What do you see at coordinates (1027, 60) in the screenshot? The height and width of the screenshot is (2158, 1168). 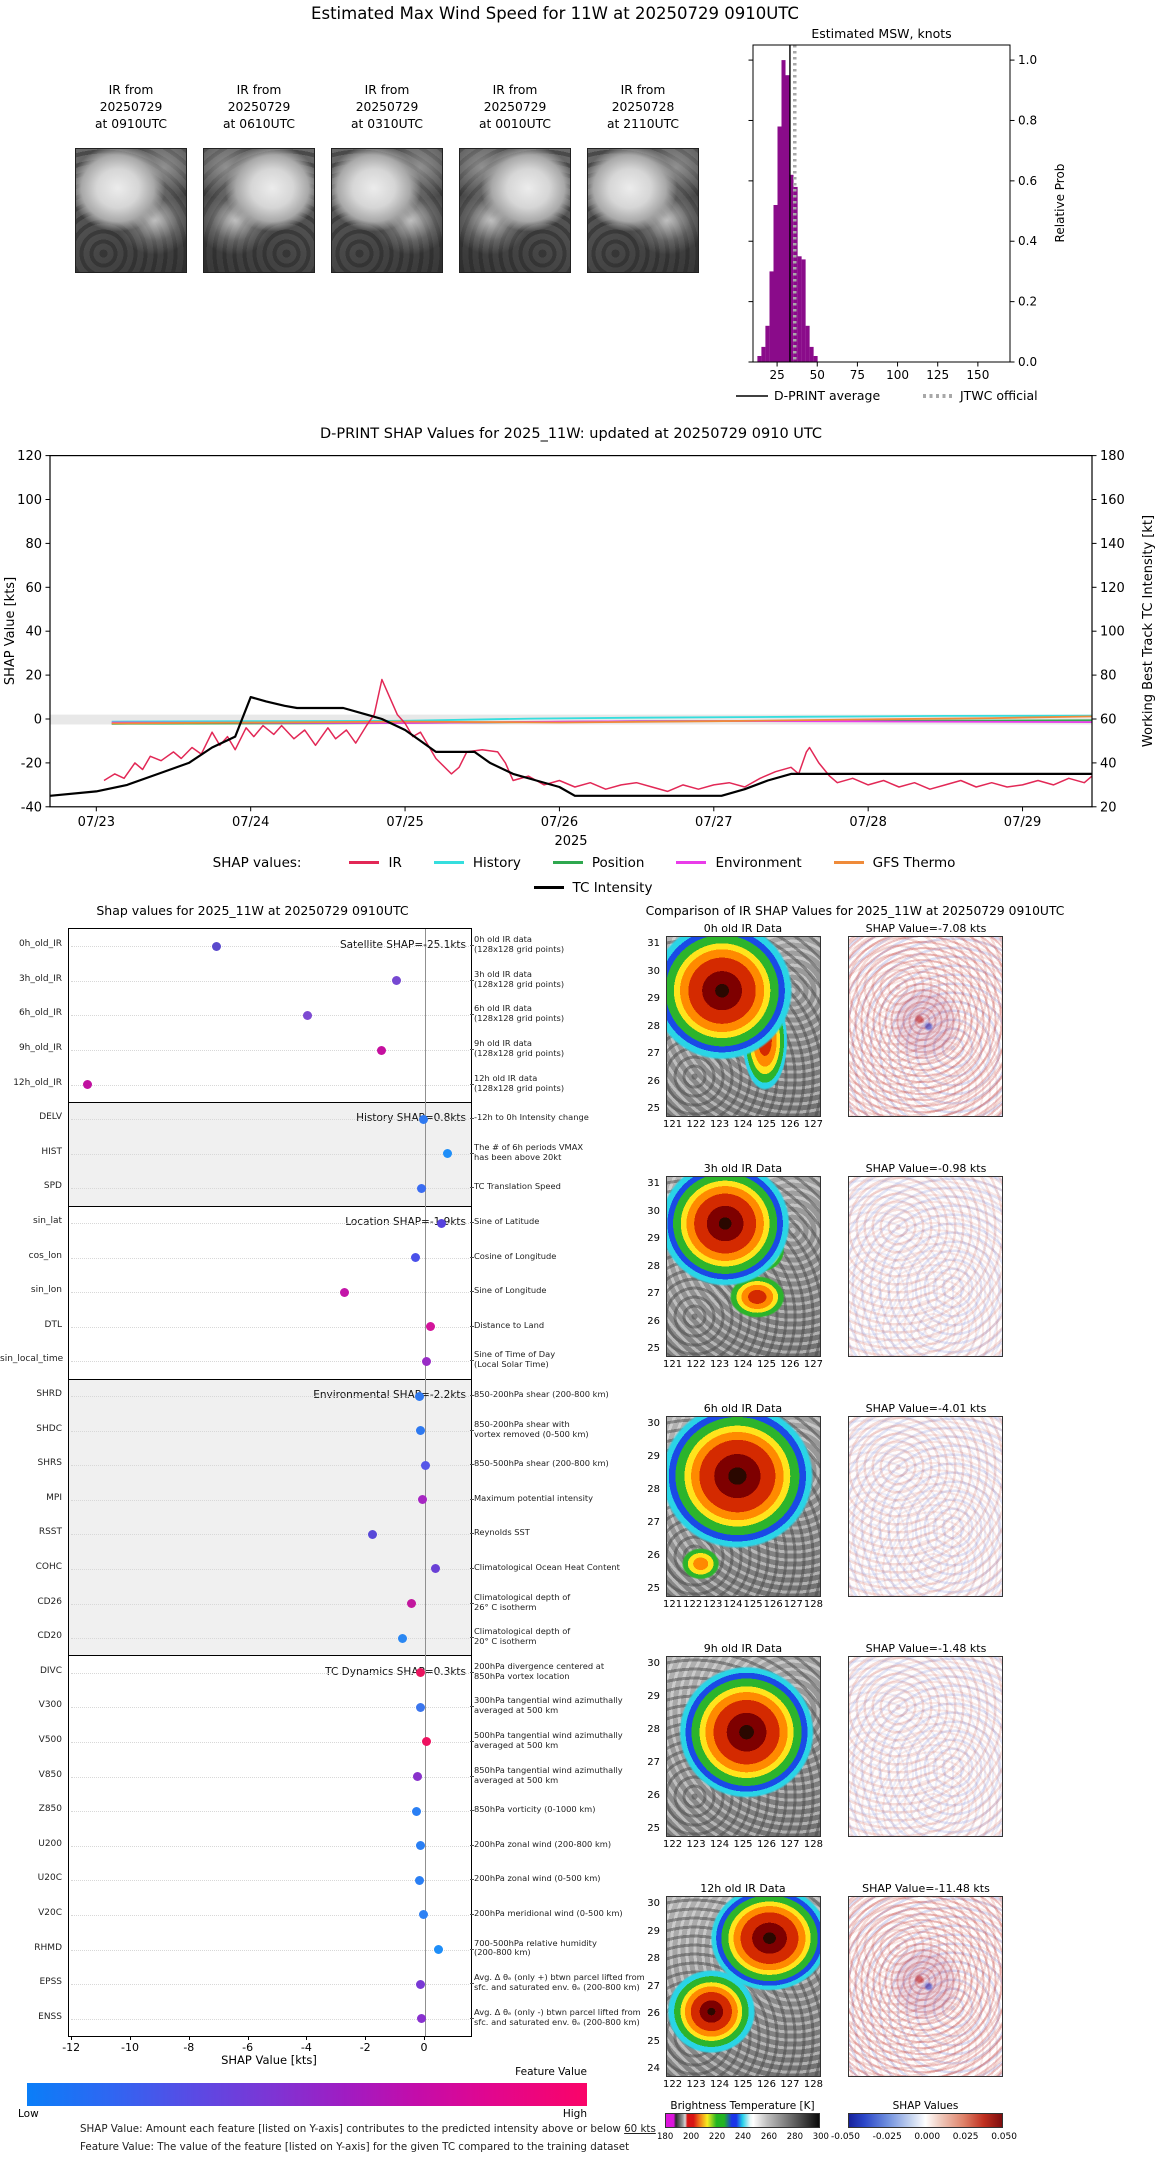 I see `y-tick-label: 1.0` at bounding box center [1027, 60].